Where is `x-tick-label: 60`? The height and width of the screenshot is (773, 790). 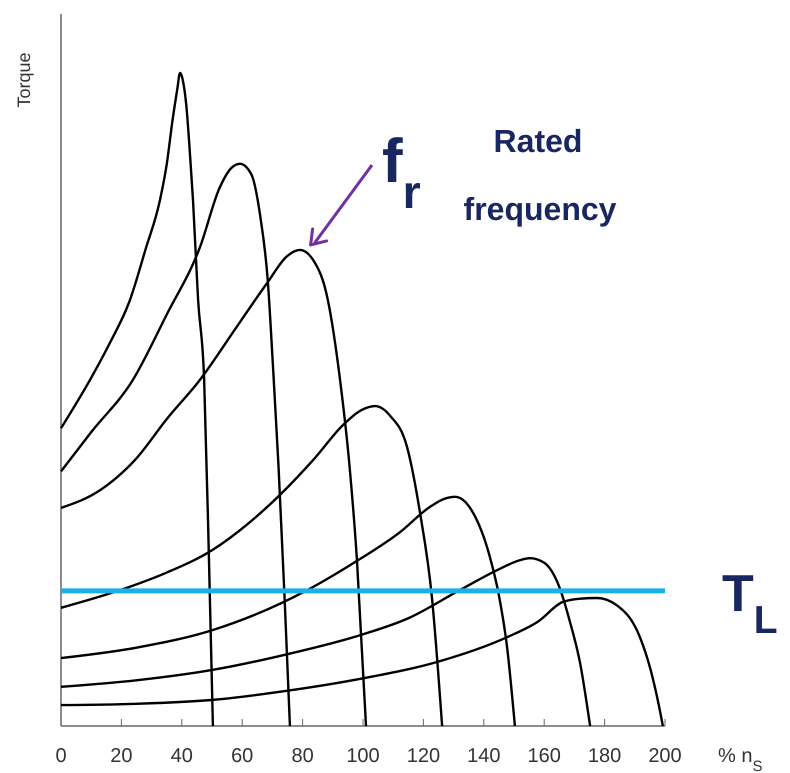 x-tick-label: 60 is located at coordinates (242, 756).